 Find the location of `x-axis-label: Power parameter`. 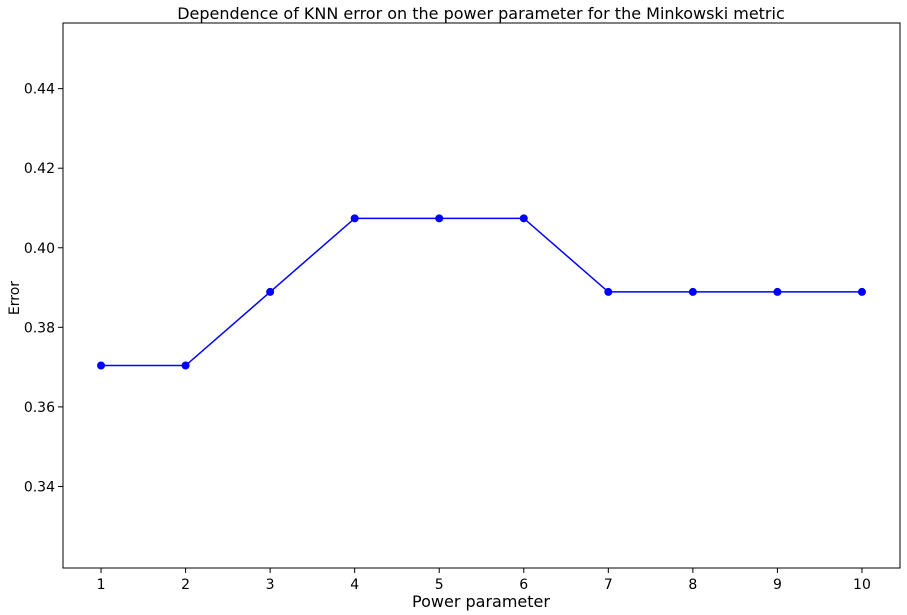

x-axis-label: Power parameter is located at coordinates (481, 601).